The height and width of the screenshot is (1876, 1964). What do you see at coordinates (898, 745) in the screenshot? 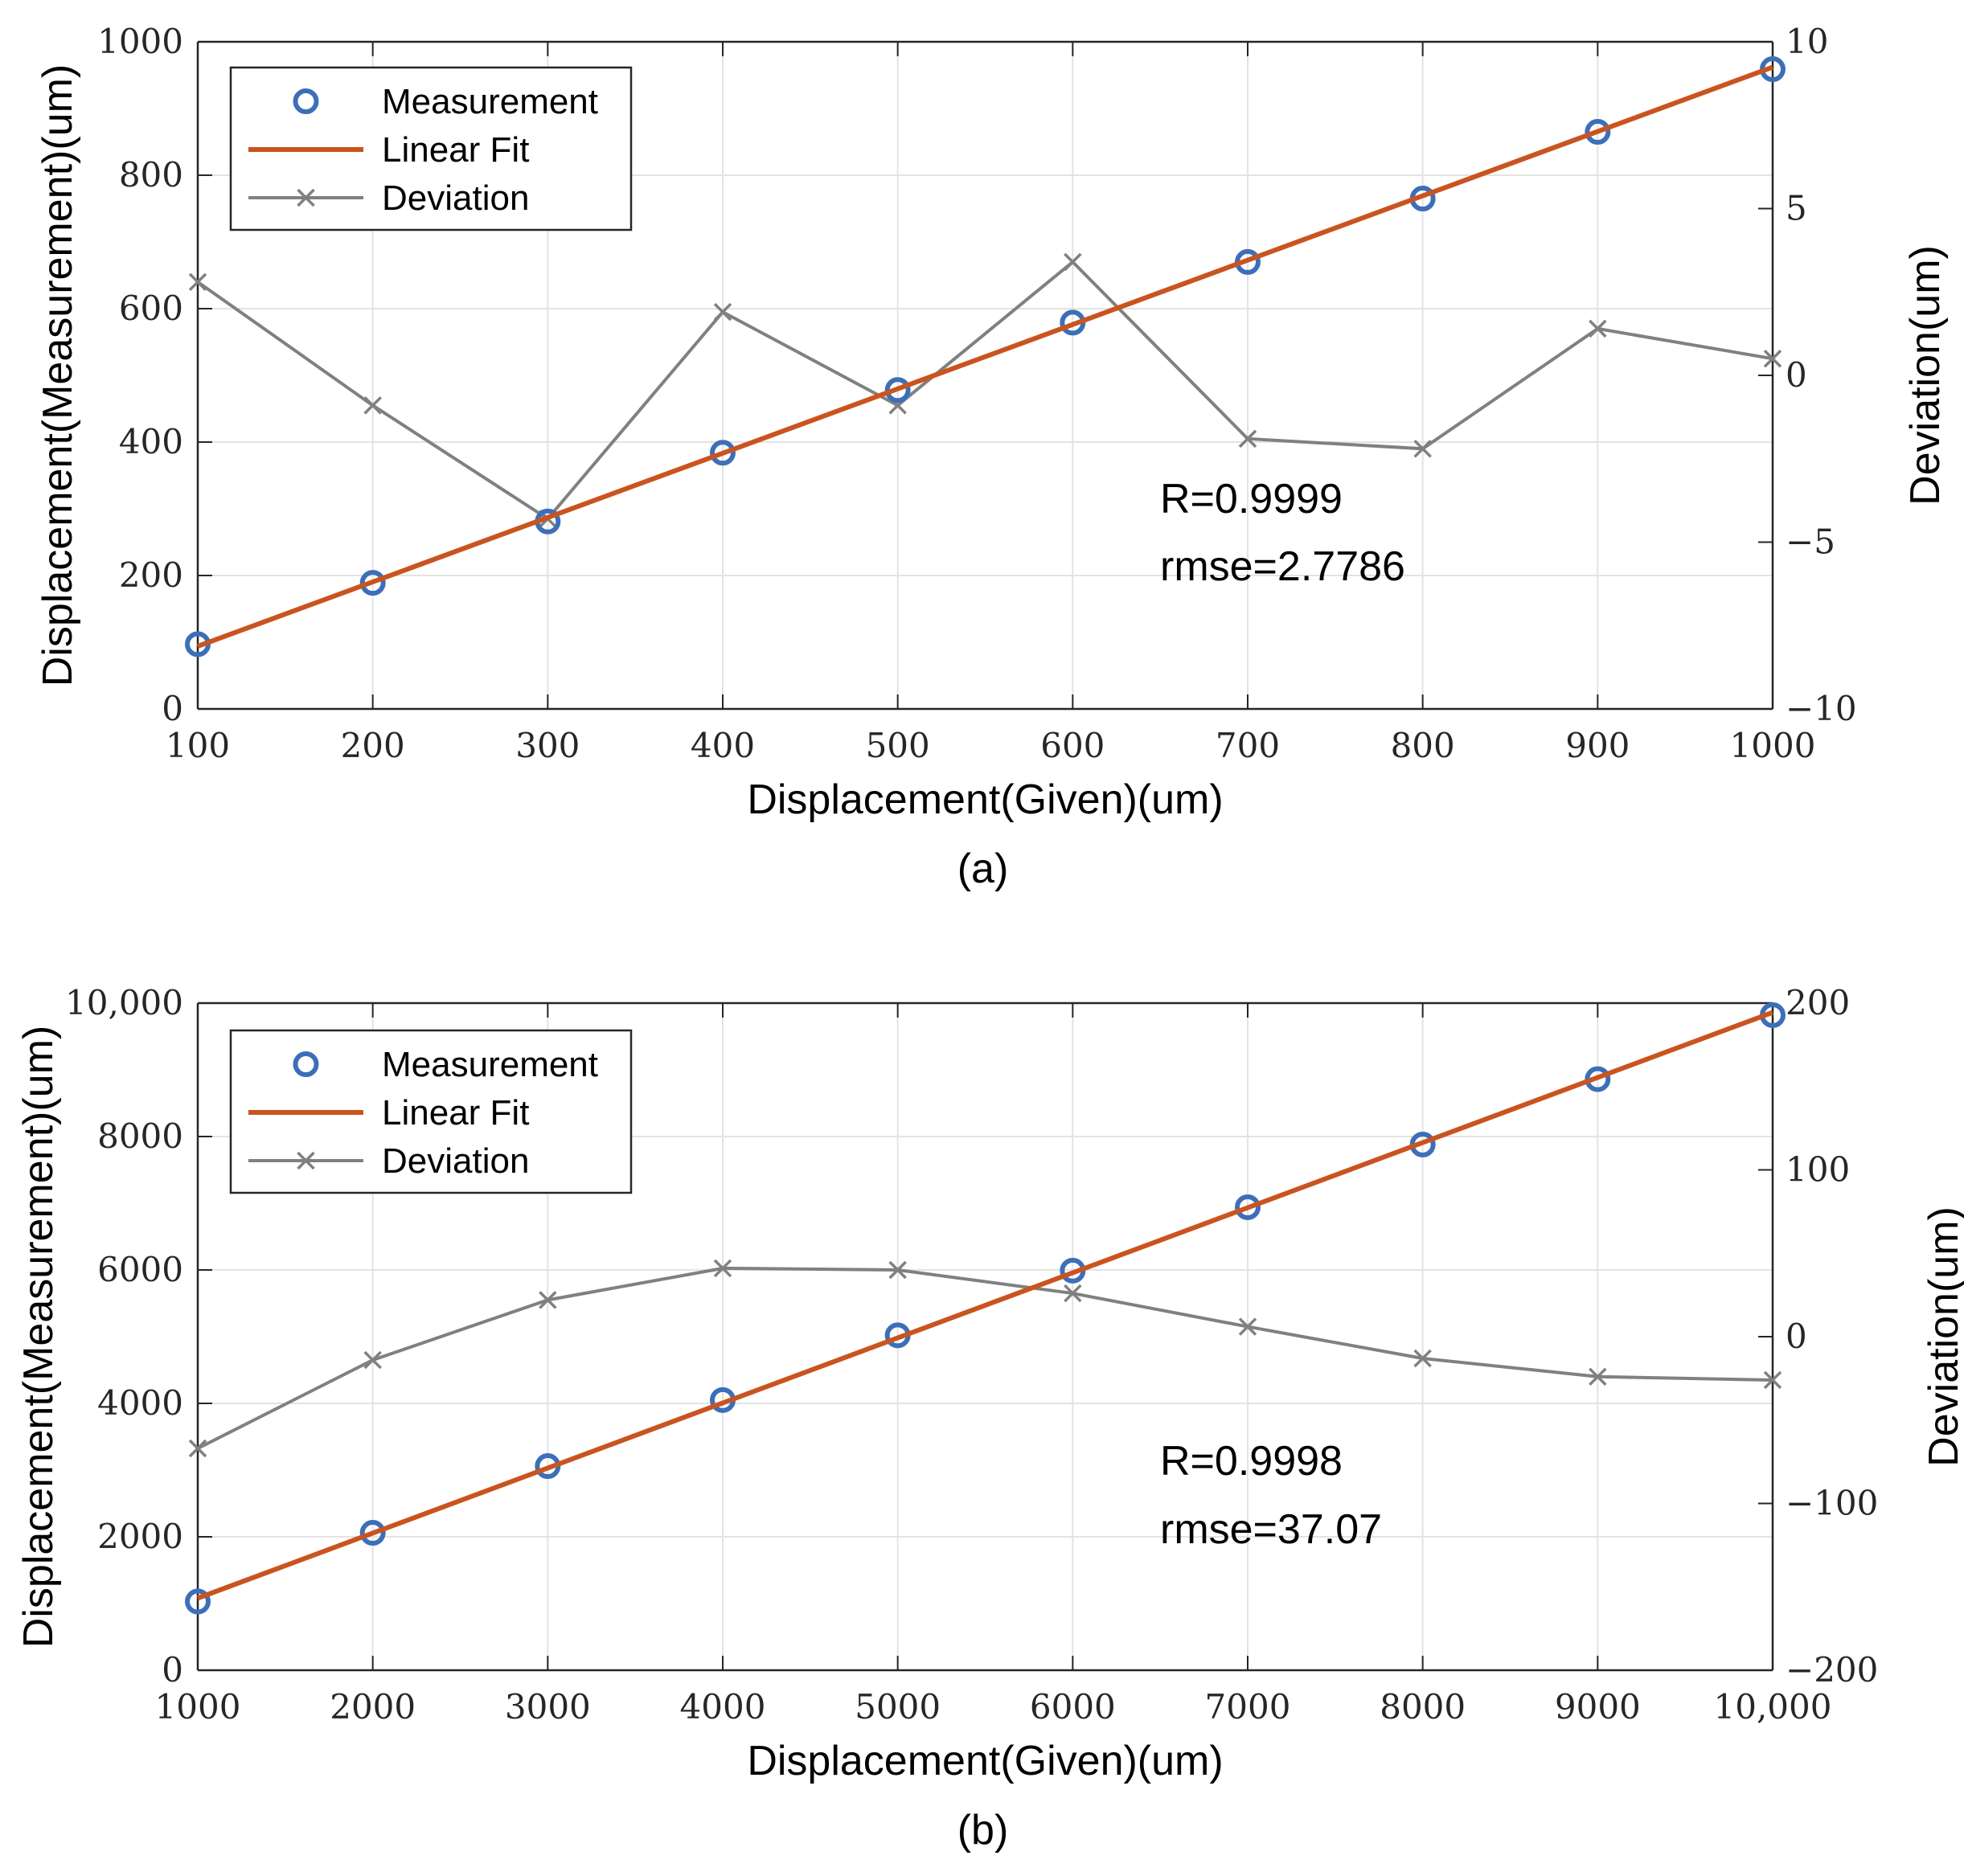
I see `x-tick-label: 500` at bounding box center [898, 745].